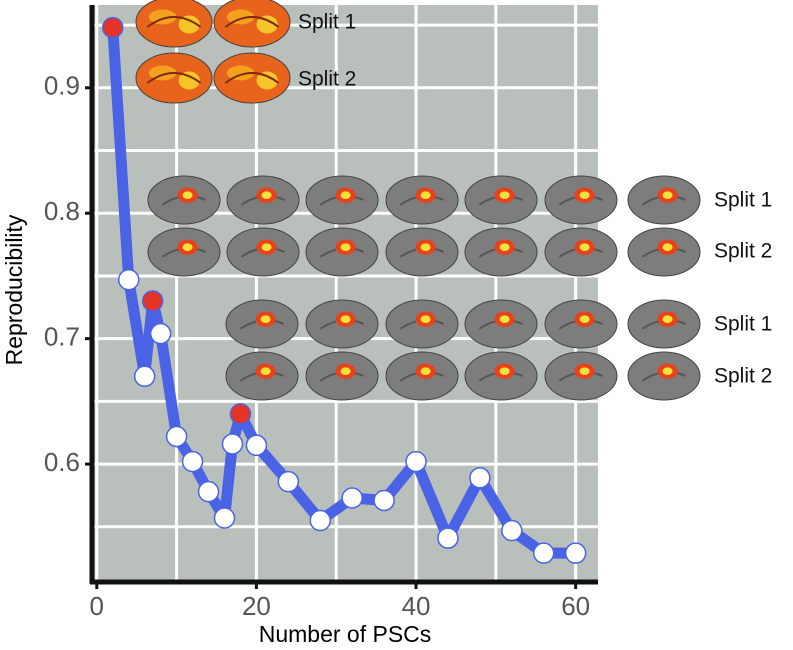  I want to click on y-tick-label: 0.8, so click(62, 211).